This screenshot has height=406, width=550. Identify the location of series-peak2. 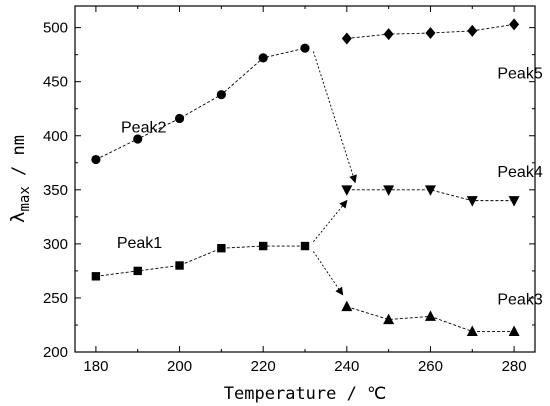
(200, 104).